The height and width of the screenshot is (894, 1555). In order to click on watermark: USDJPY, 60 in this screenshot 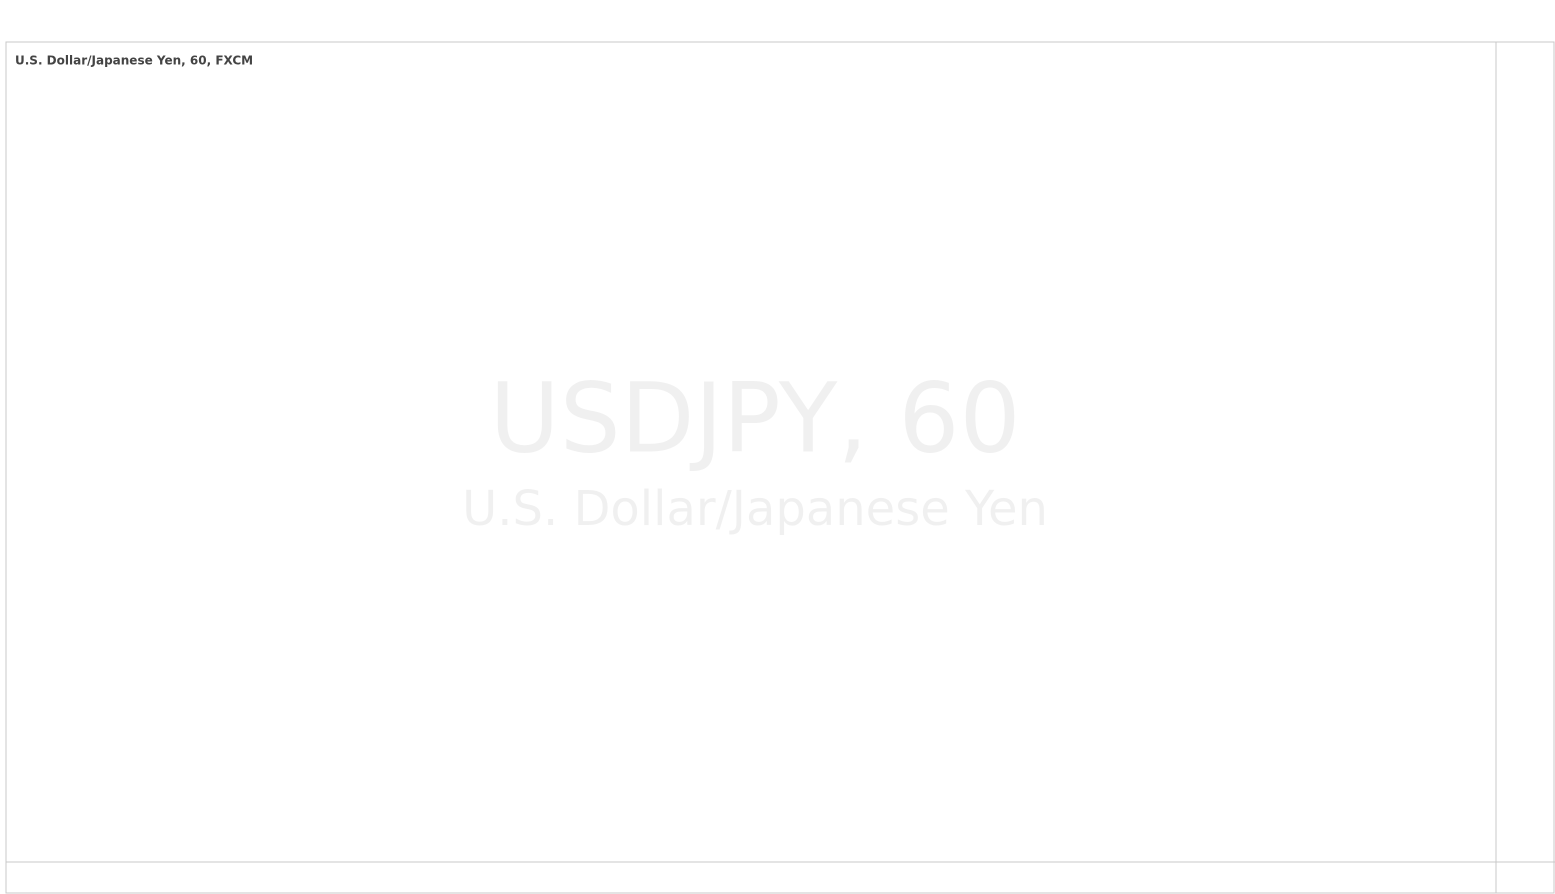, I will do `click(754, 418)`.